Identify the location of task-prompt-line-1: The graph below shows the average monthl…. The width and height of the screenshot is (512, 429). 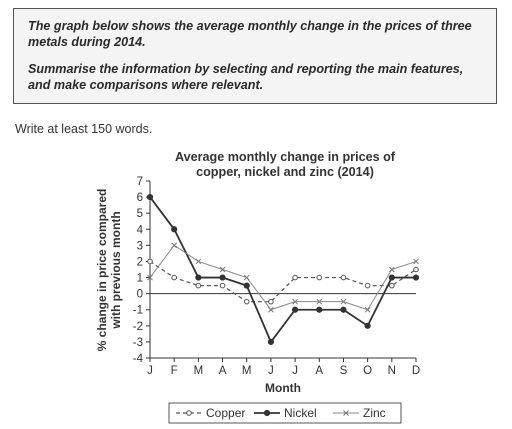
(250, 34).